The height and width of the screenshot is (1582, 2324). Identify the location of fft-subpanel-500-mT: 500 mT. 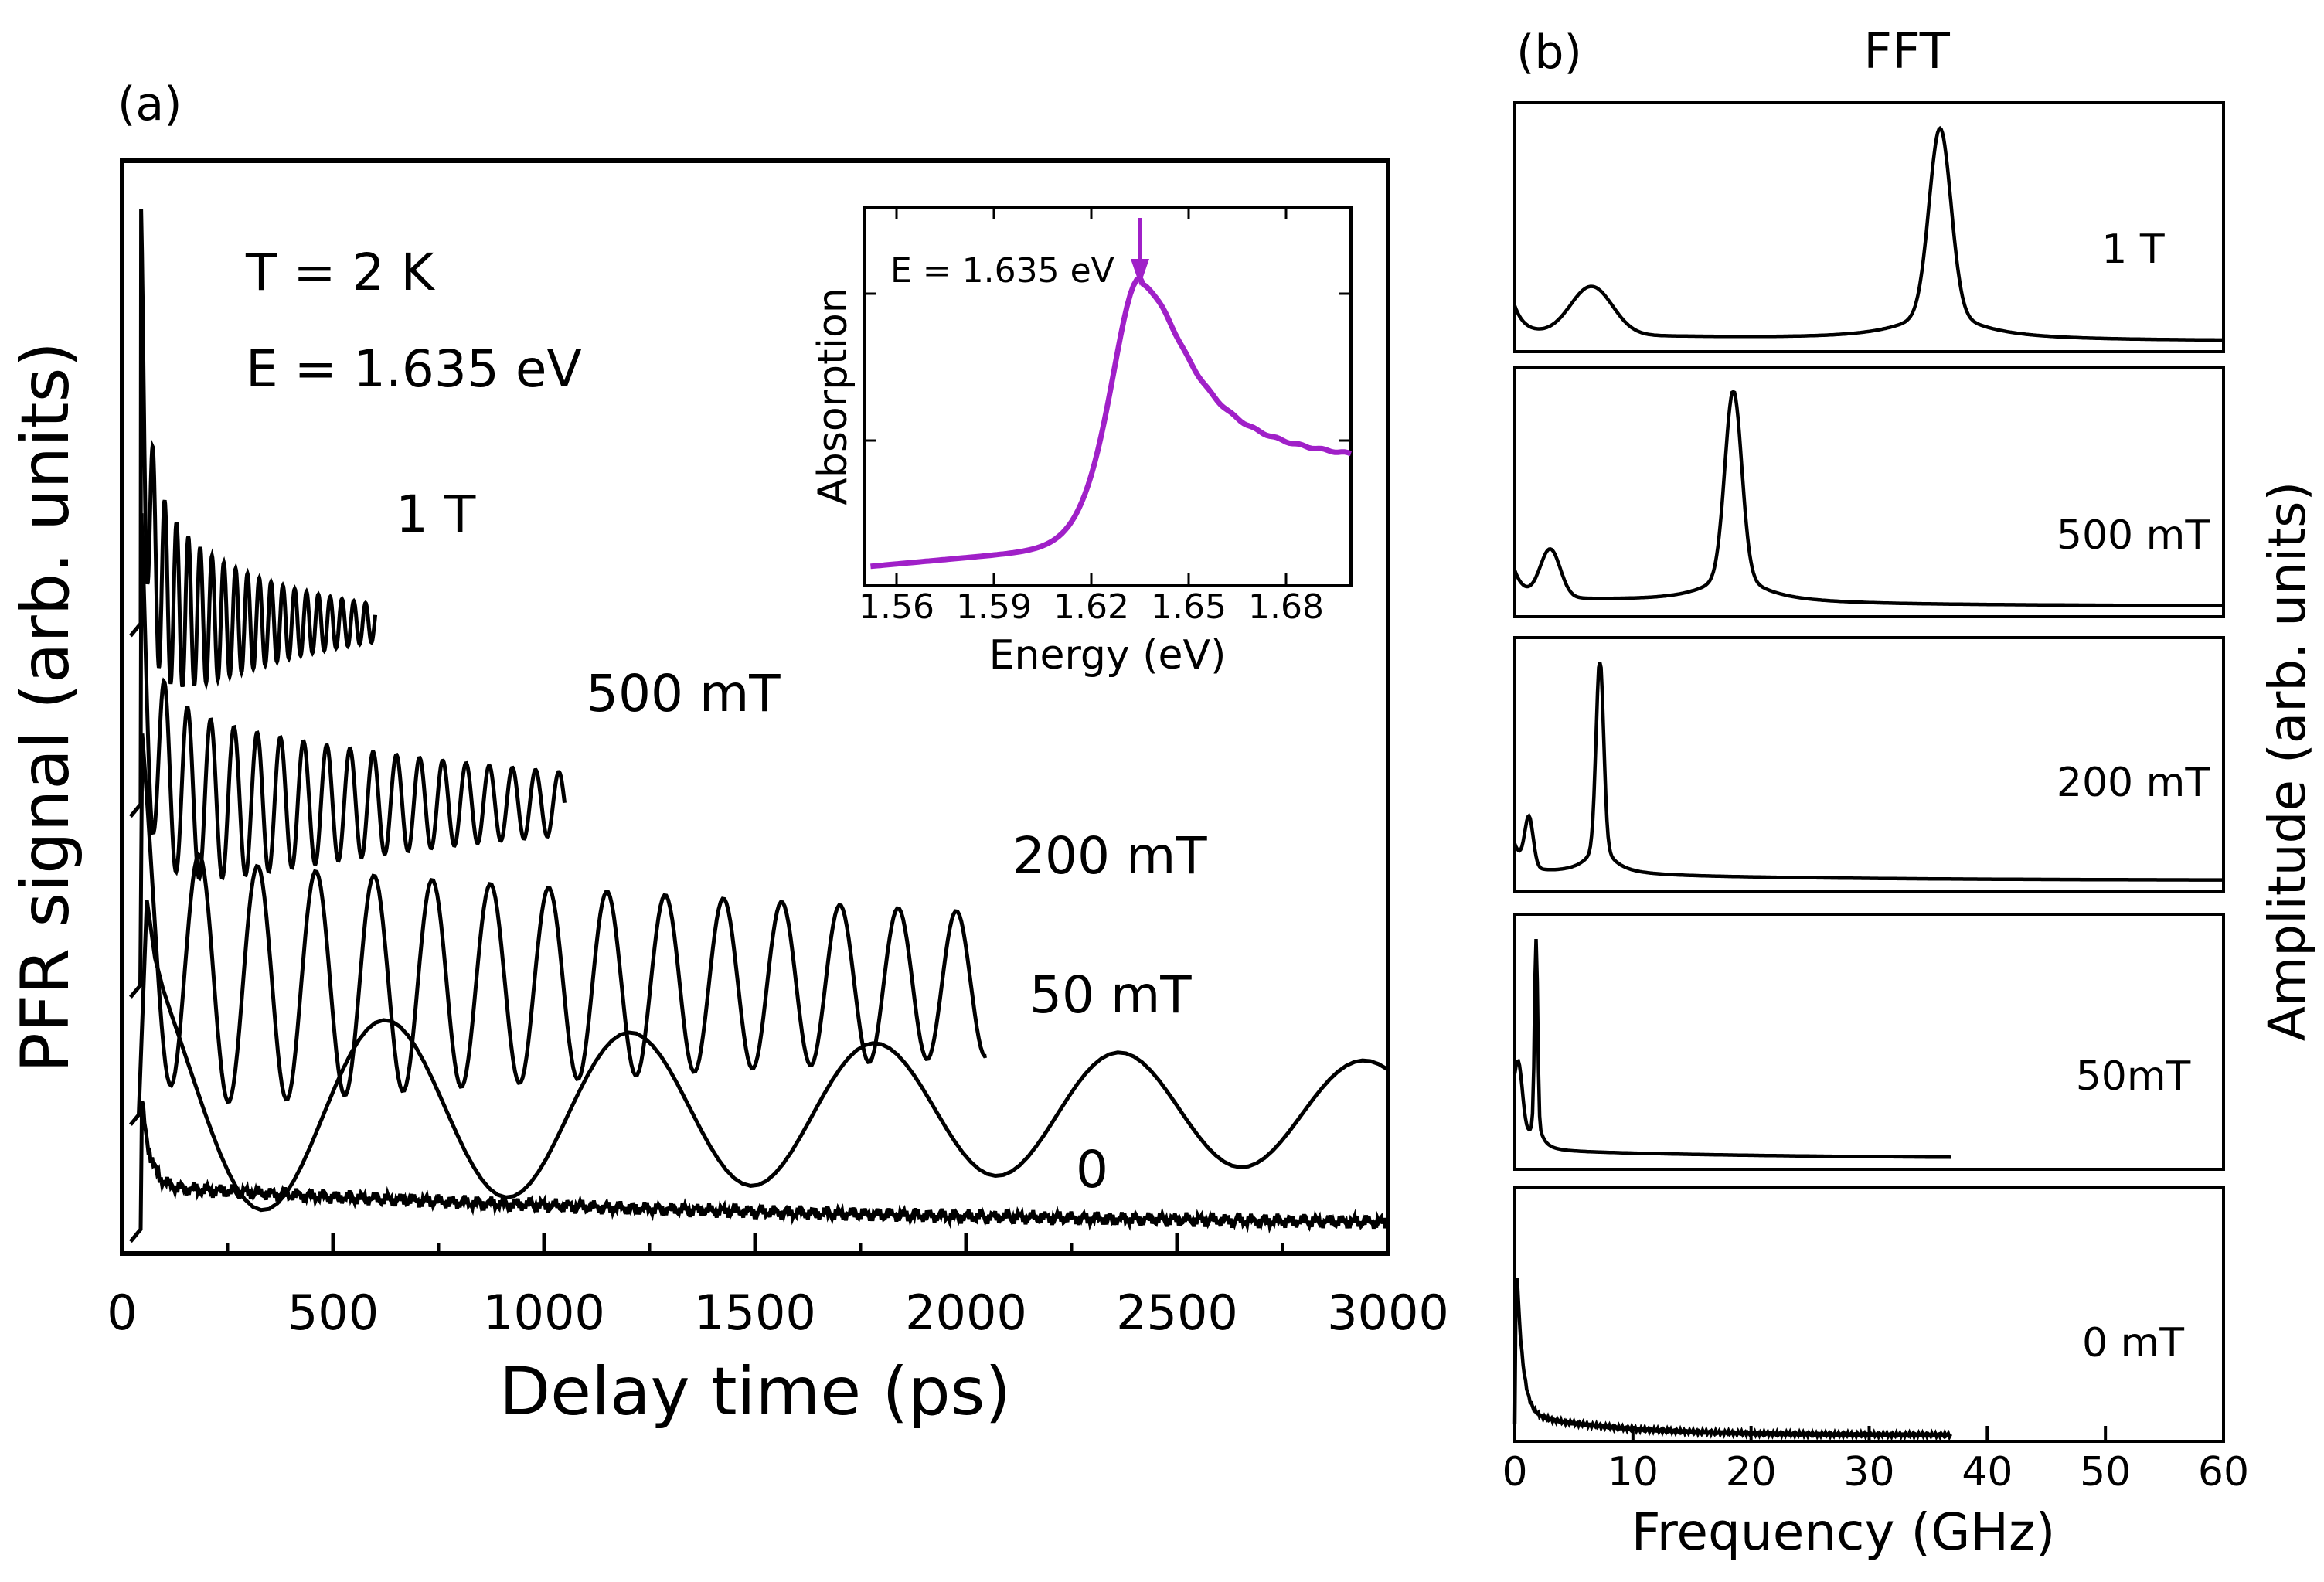
(1868, 492).